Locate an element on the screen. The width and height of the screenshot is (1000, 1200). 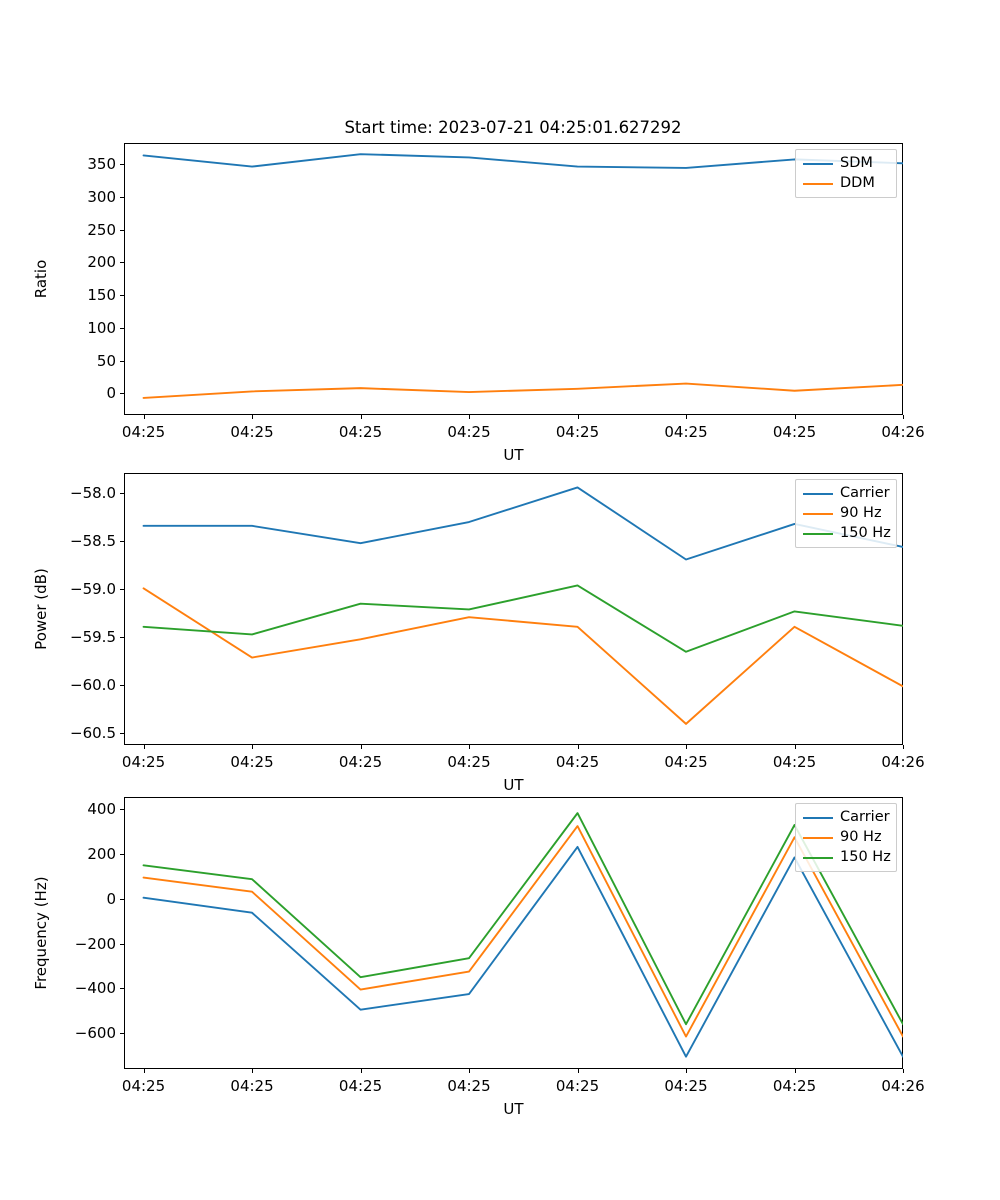
y-tick-label: 250 is located at coordinates (101, 229).